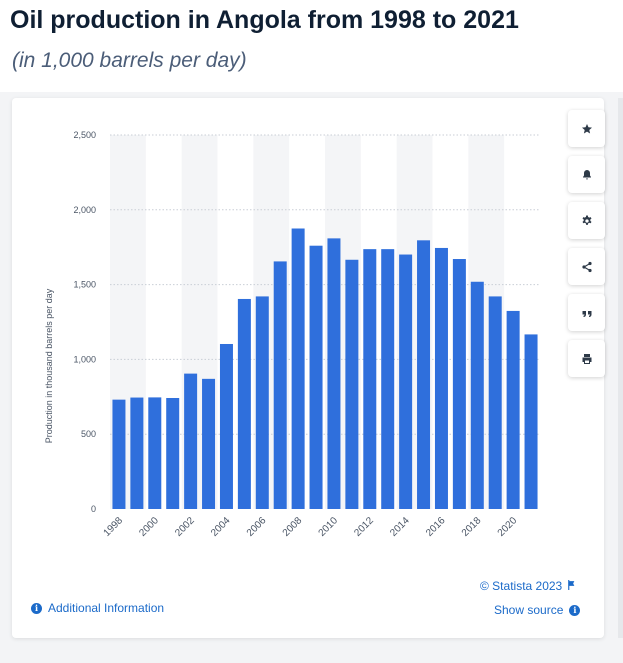  Describe the element at coordinates (529, 610) in the screenshot. I see `show-source-label: Show source` at that location.